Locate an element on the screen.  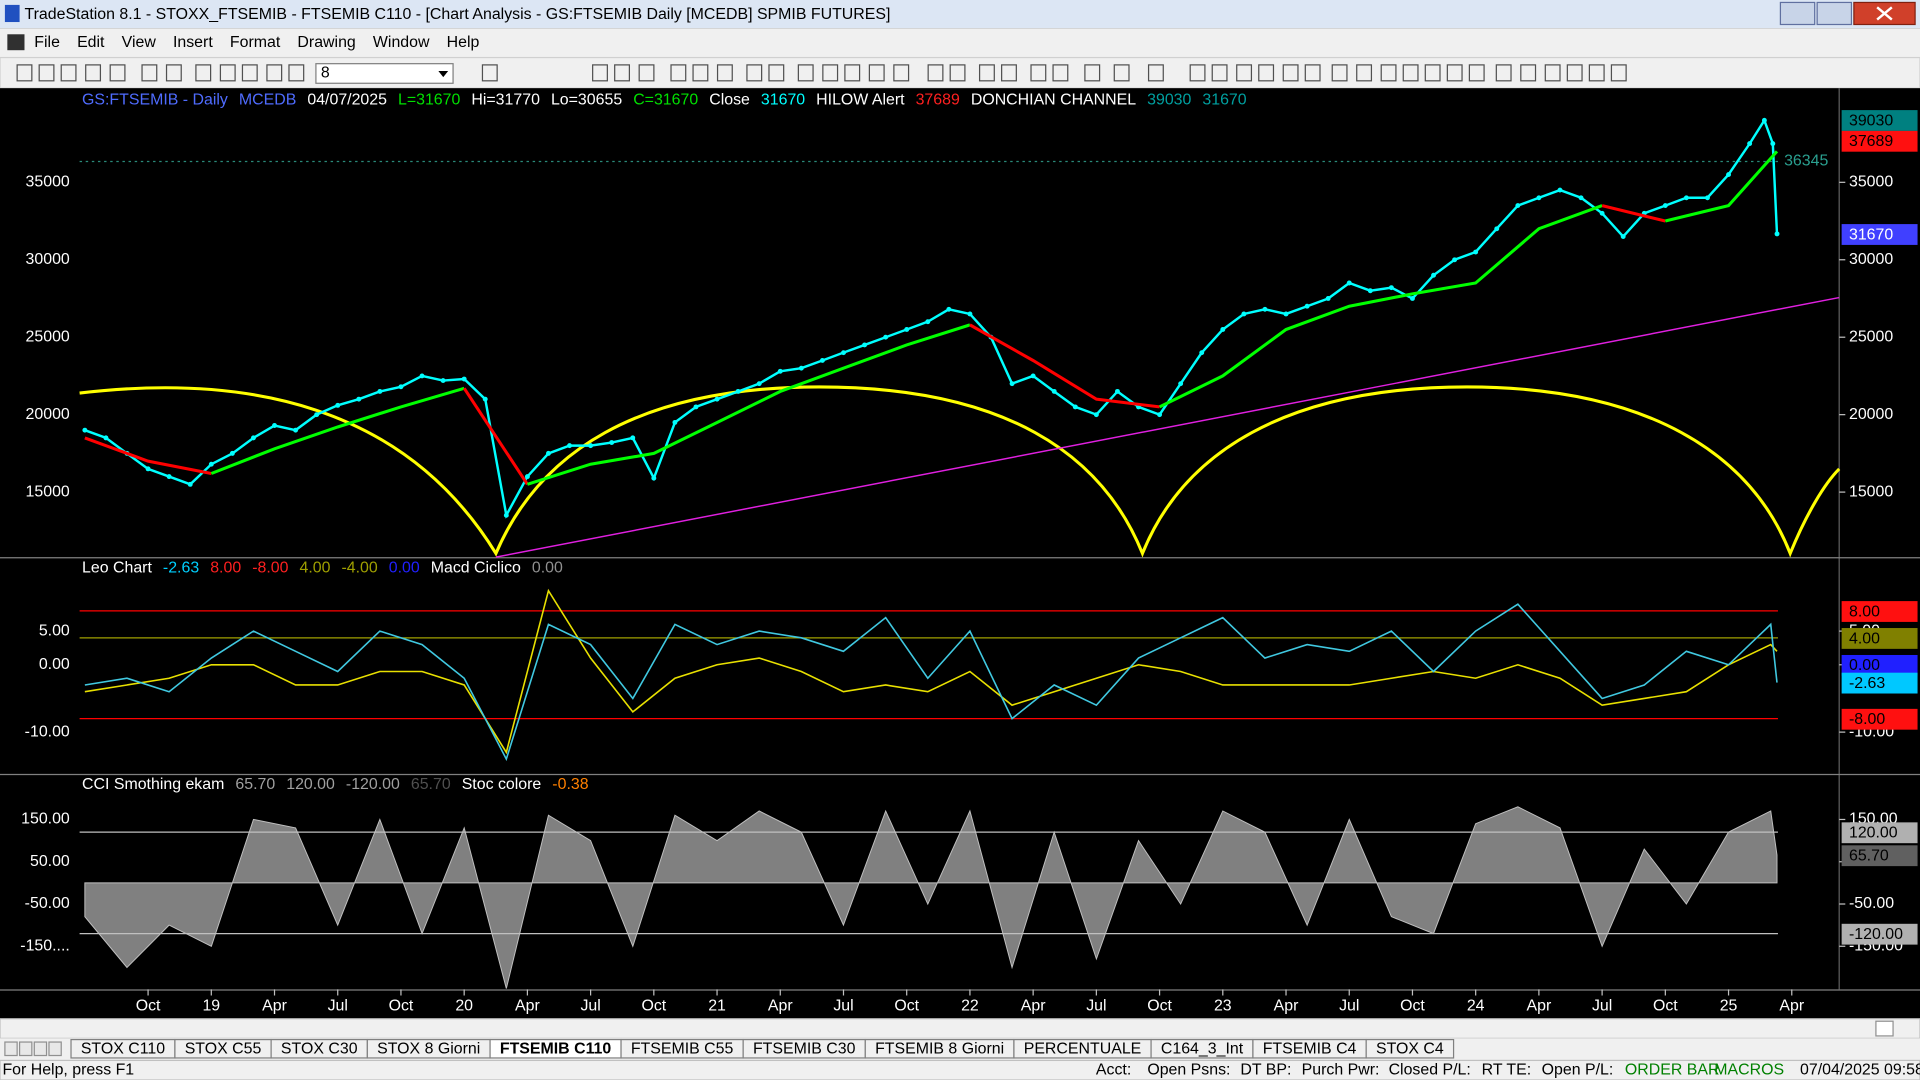
value-box-label: -120.00 is located at coordinates (1876, 934).